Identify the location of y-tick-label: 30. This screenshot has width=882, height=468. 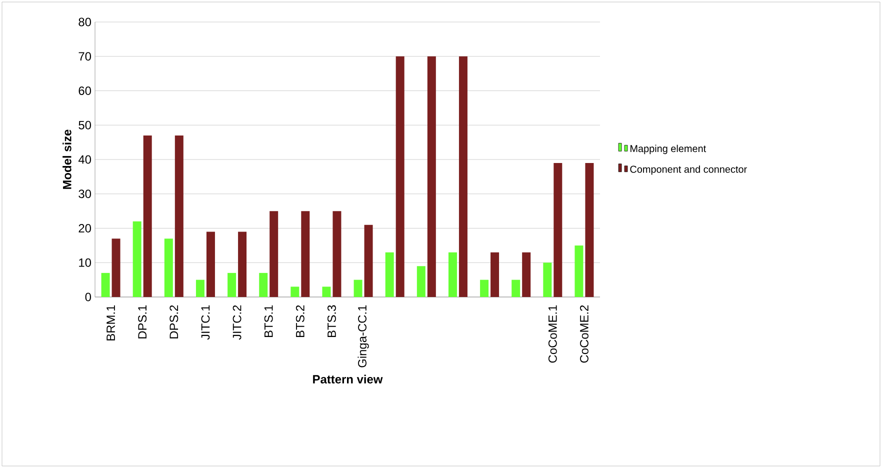
(85, 194).